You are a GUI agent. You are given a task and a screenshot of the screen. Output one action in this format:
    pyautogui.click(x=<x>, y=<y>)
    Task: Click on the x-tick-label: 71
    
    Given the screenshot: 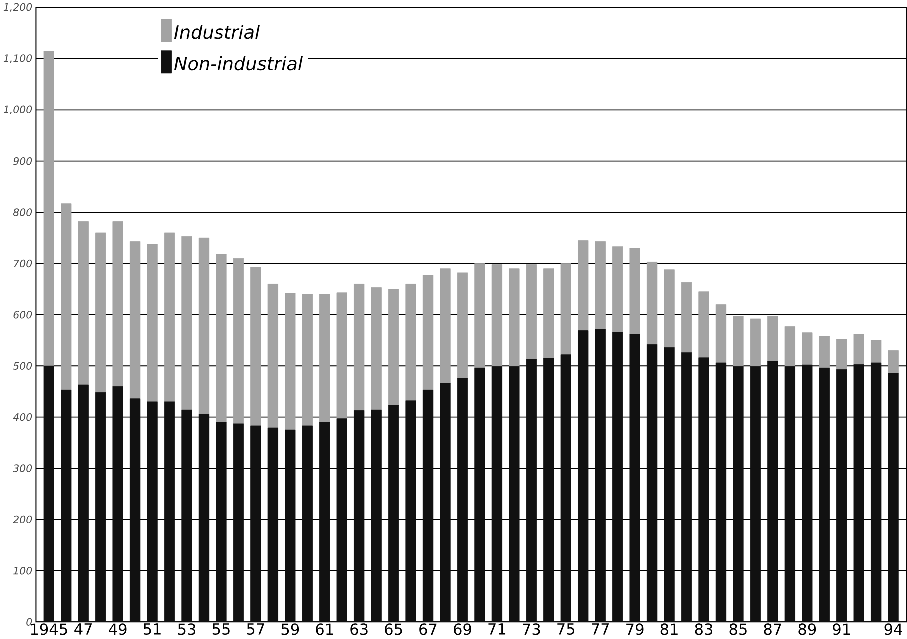 What is the action you would take?
    pyautogui.click(x=497, y=629)
    